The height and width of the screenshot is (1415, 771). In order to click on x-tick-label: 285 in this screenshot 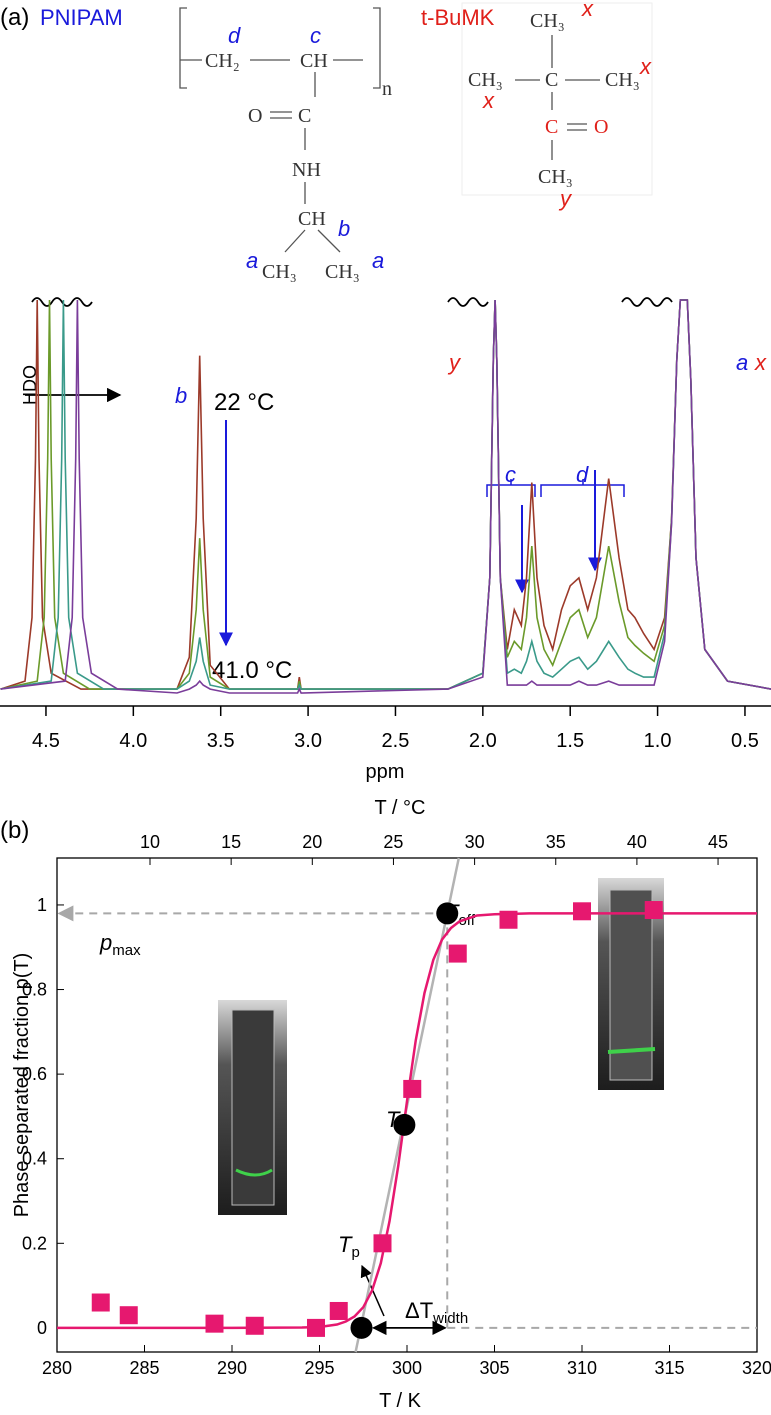, I will do `click(144, 1368)`.